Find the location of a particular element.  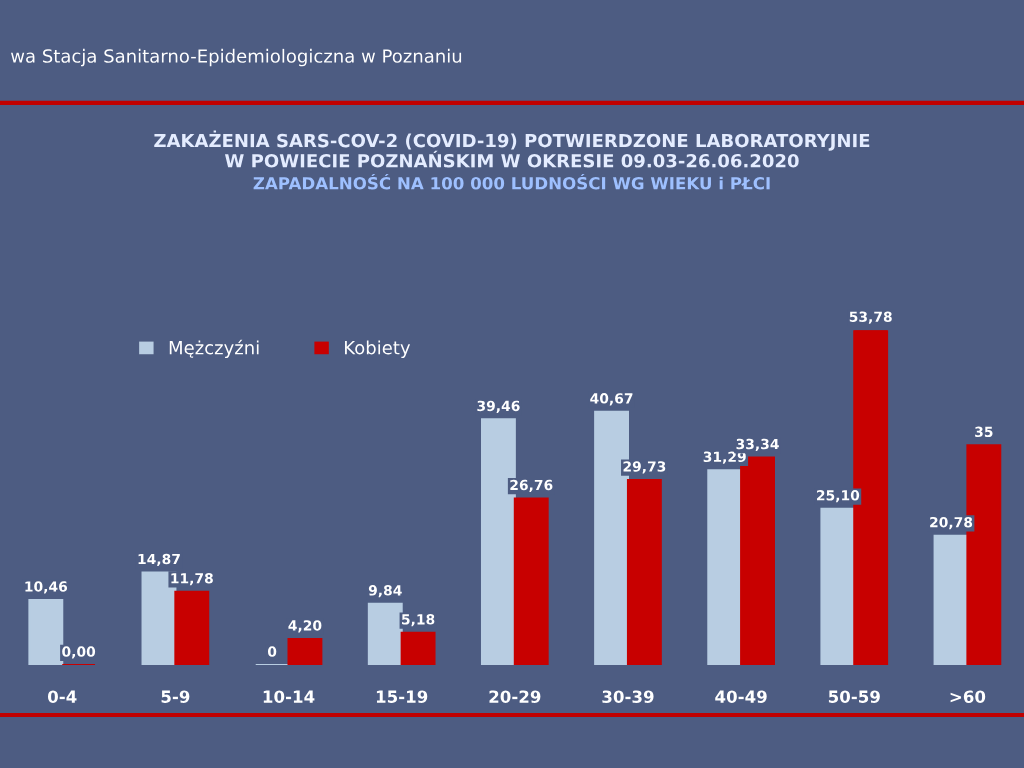

x-tick-label: 10-14 is located at coordinates (289, 696).